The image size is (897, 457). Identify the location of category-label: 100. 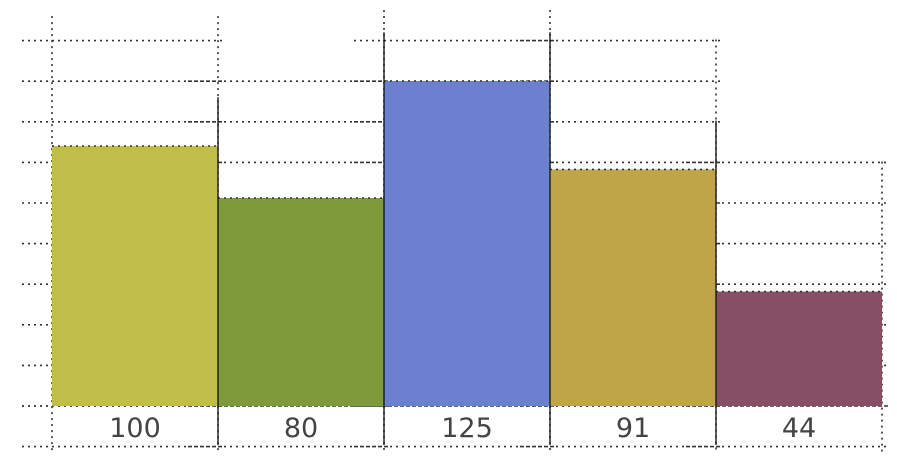
(135, 428).